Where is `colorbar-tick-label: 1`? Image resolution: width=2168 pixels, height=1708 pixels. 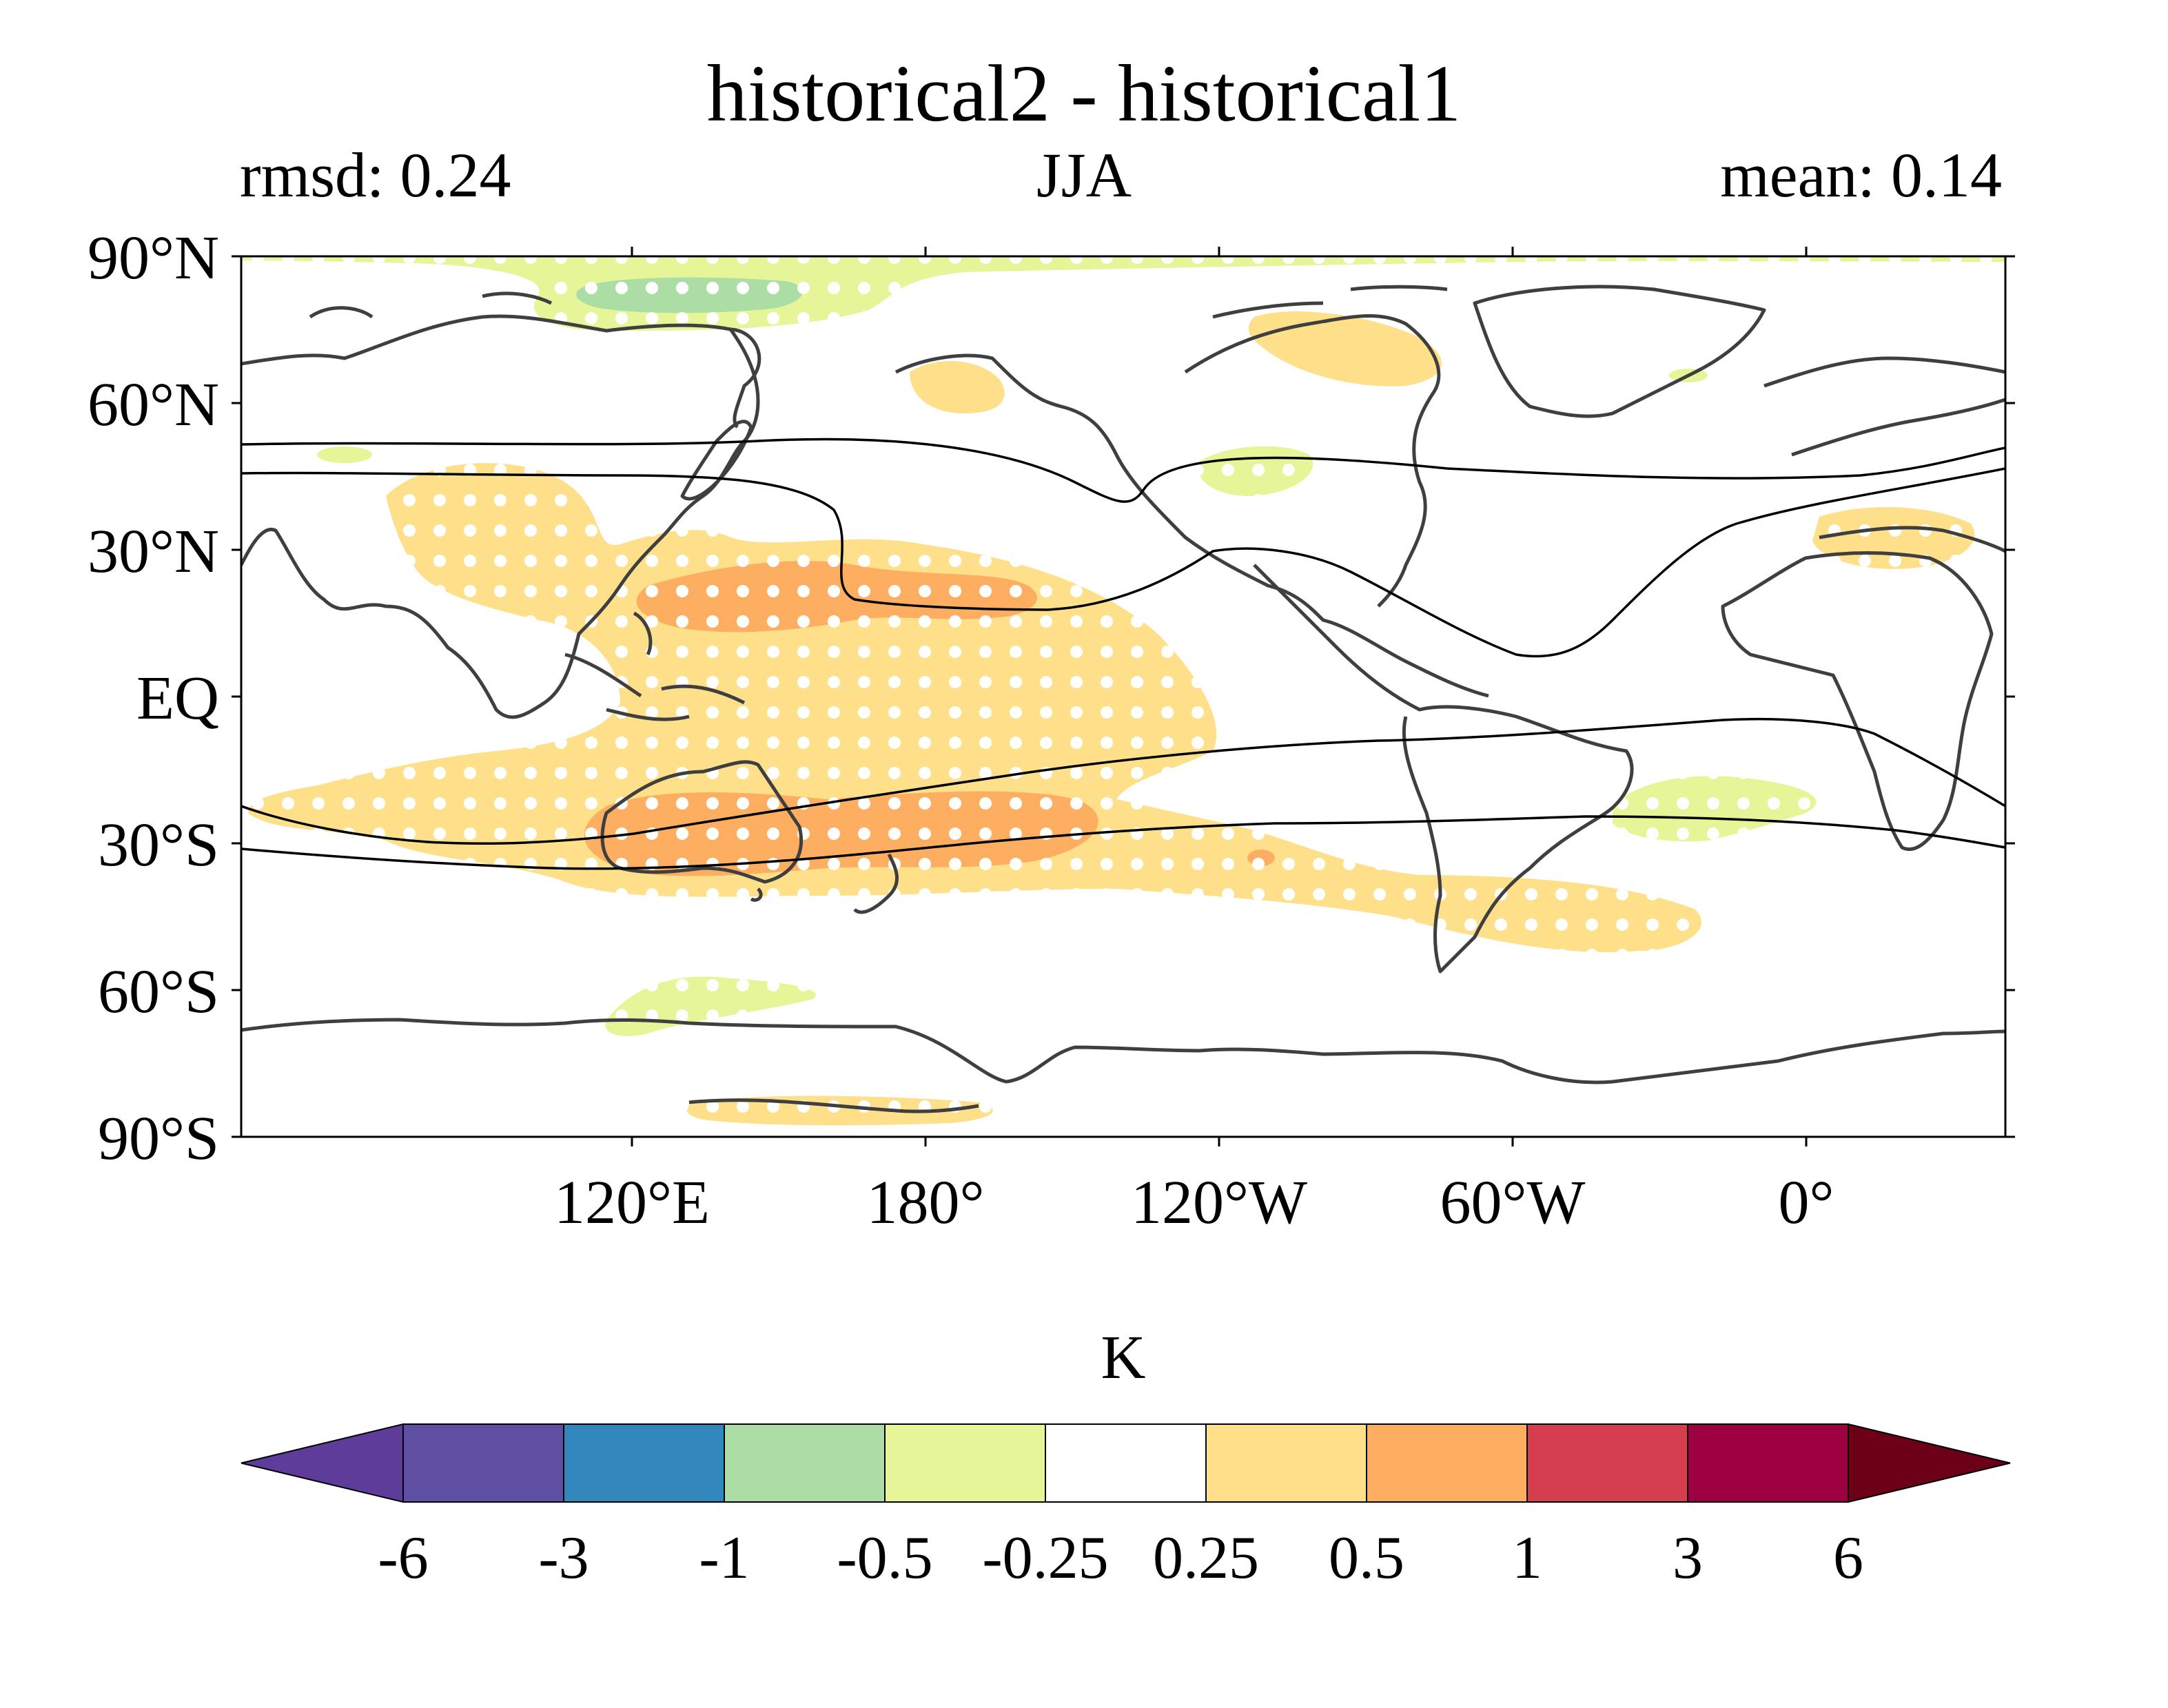
colorbar-tick-label: 1 is located at coordinates (1527, 1558).